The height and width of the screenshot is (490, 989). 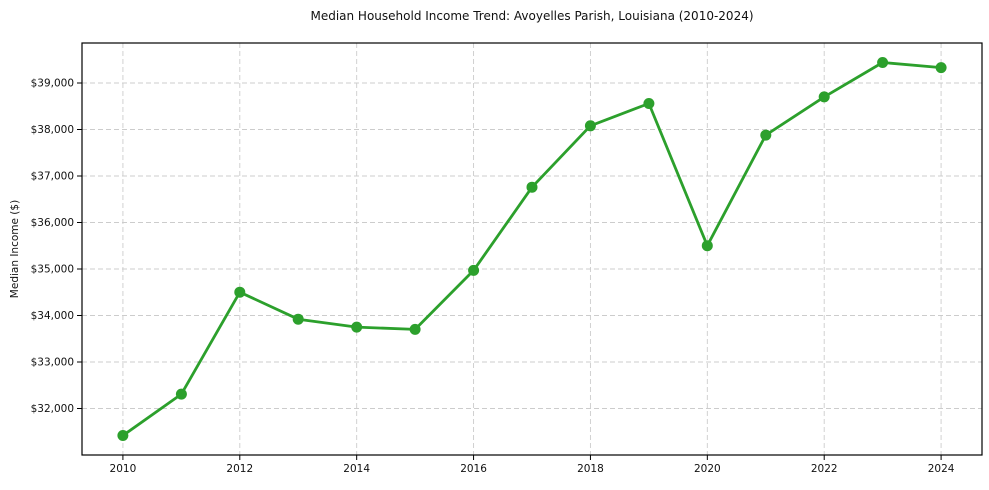 What do you see at coordinates (52, 223) in the screenshot?
I see `y-tick-label: $36,000` at bounding box center [52, 223].